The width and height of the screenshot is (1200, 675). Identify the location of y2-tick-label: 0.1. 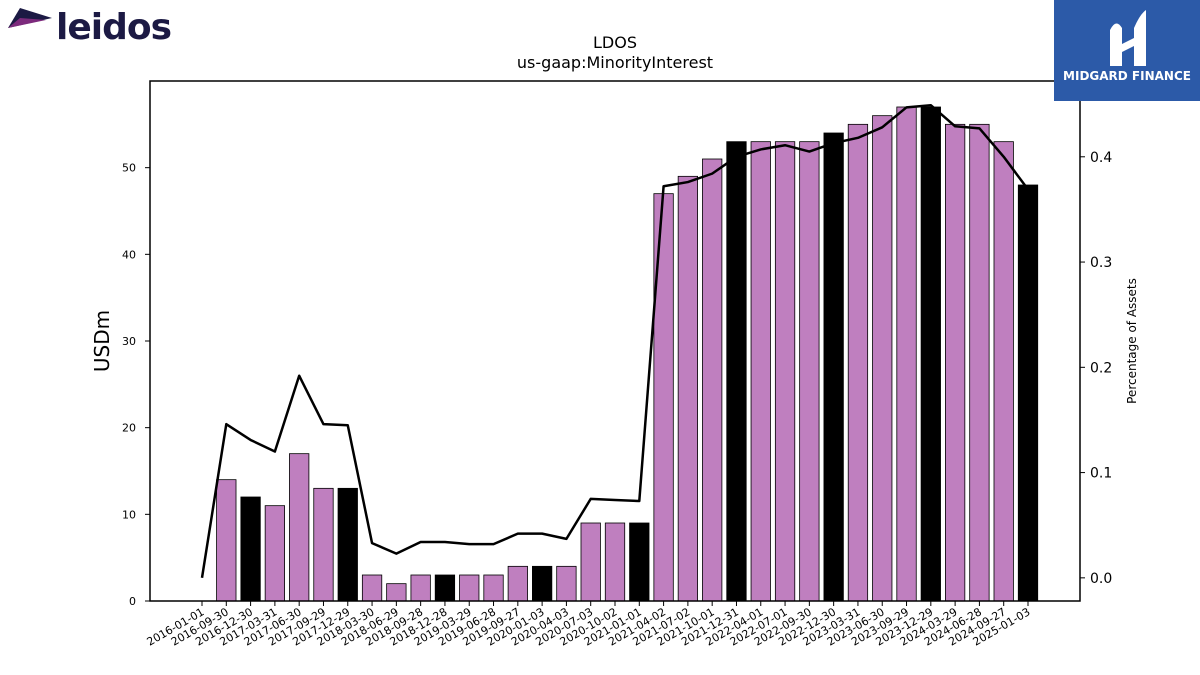
(1101, 474).